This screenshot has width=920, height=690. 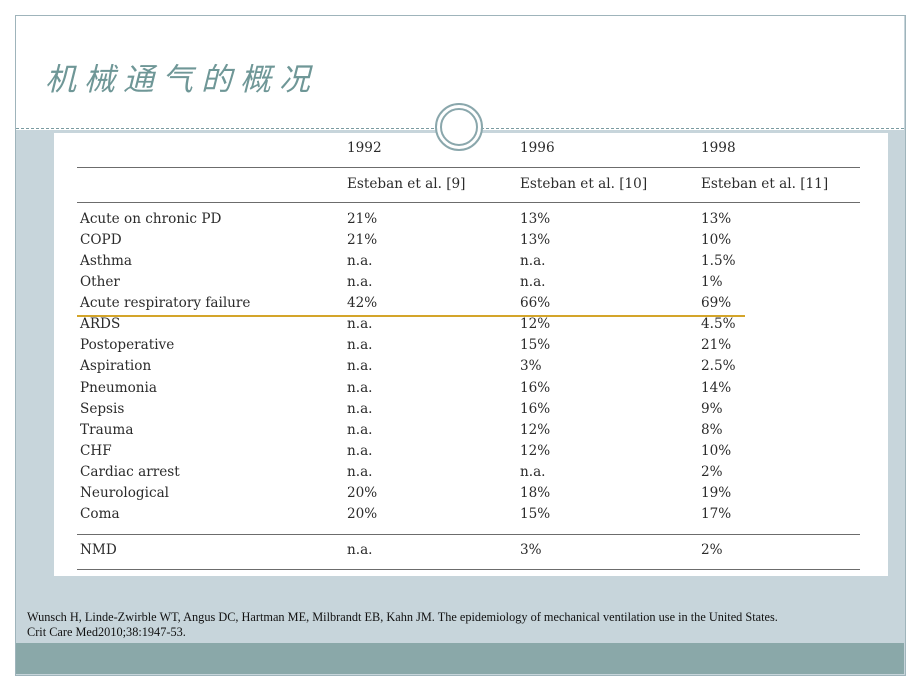 What do you see at coordinates (106, 632) in the screenshot?
I see `citation-line-2: Crit Care Med2010;38:1947-53.` at bounding box center [106, 632].